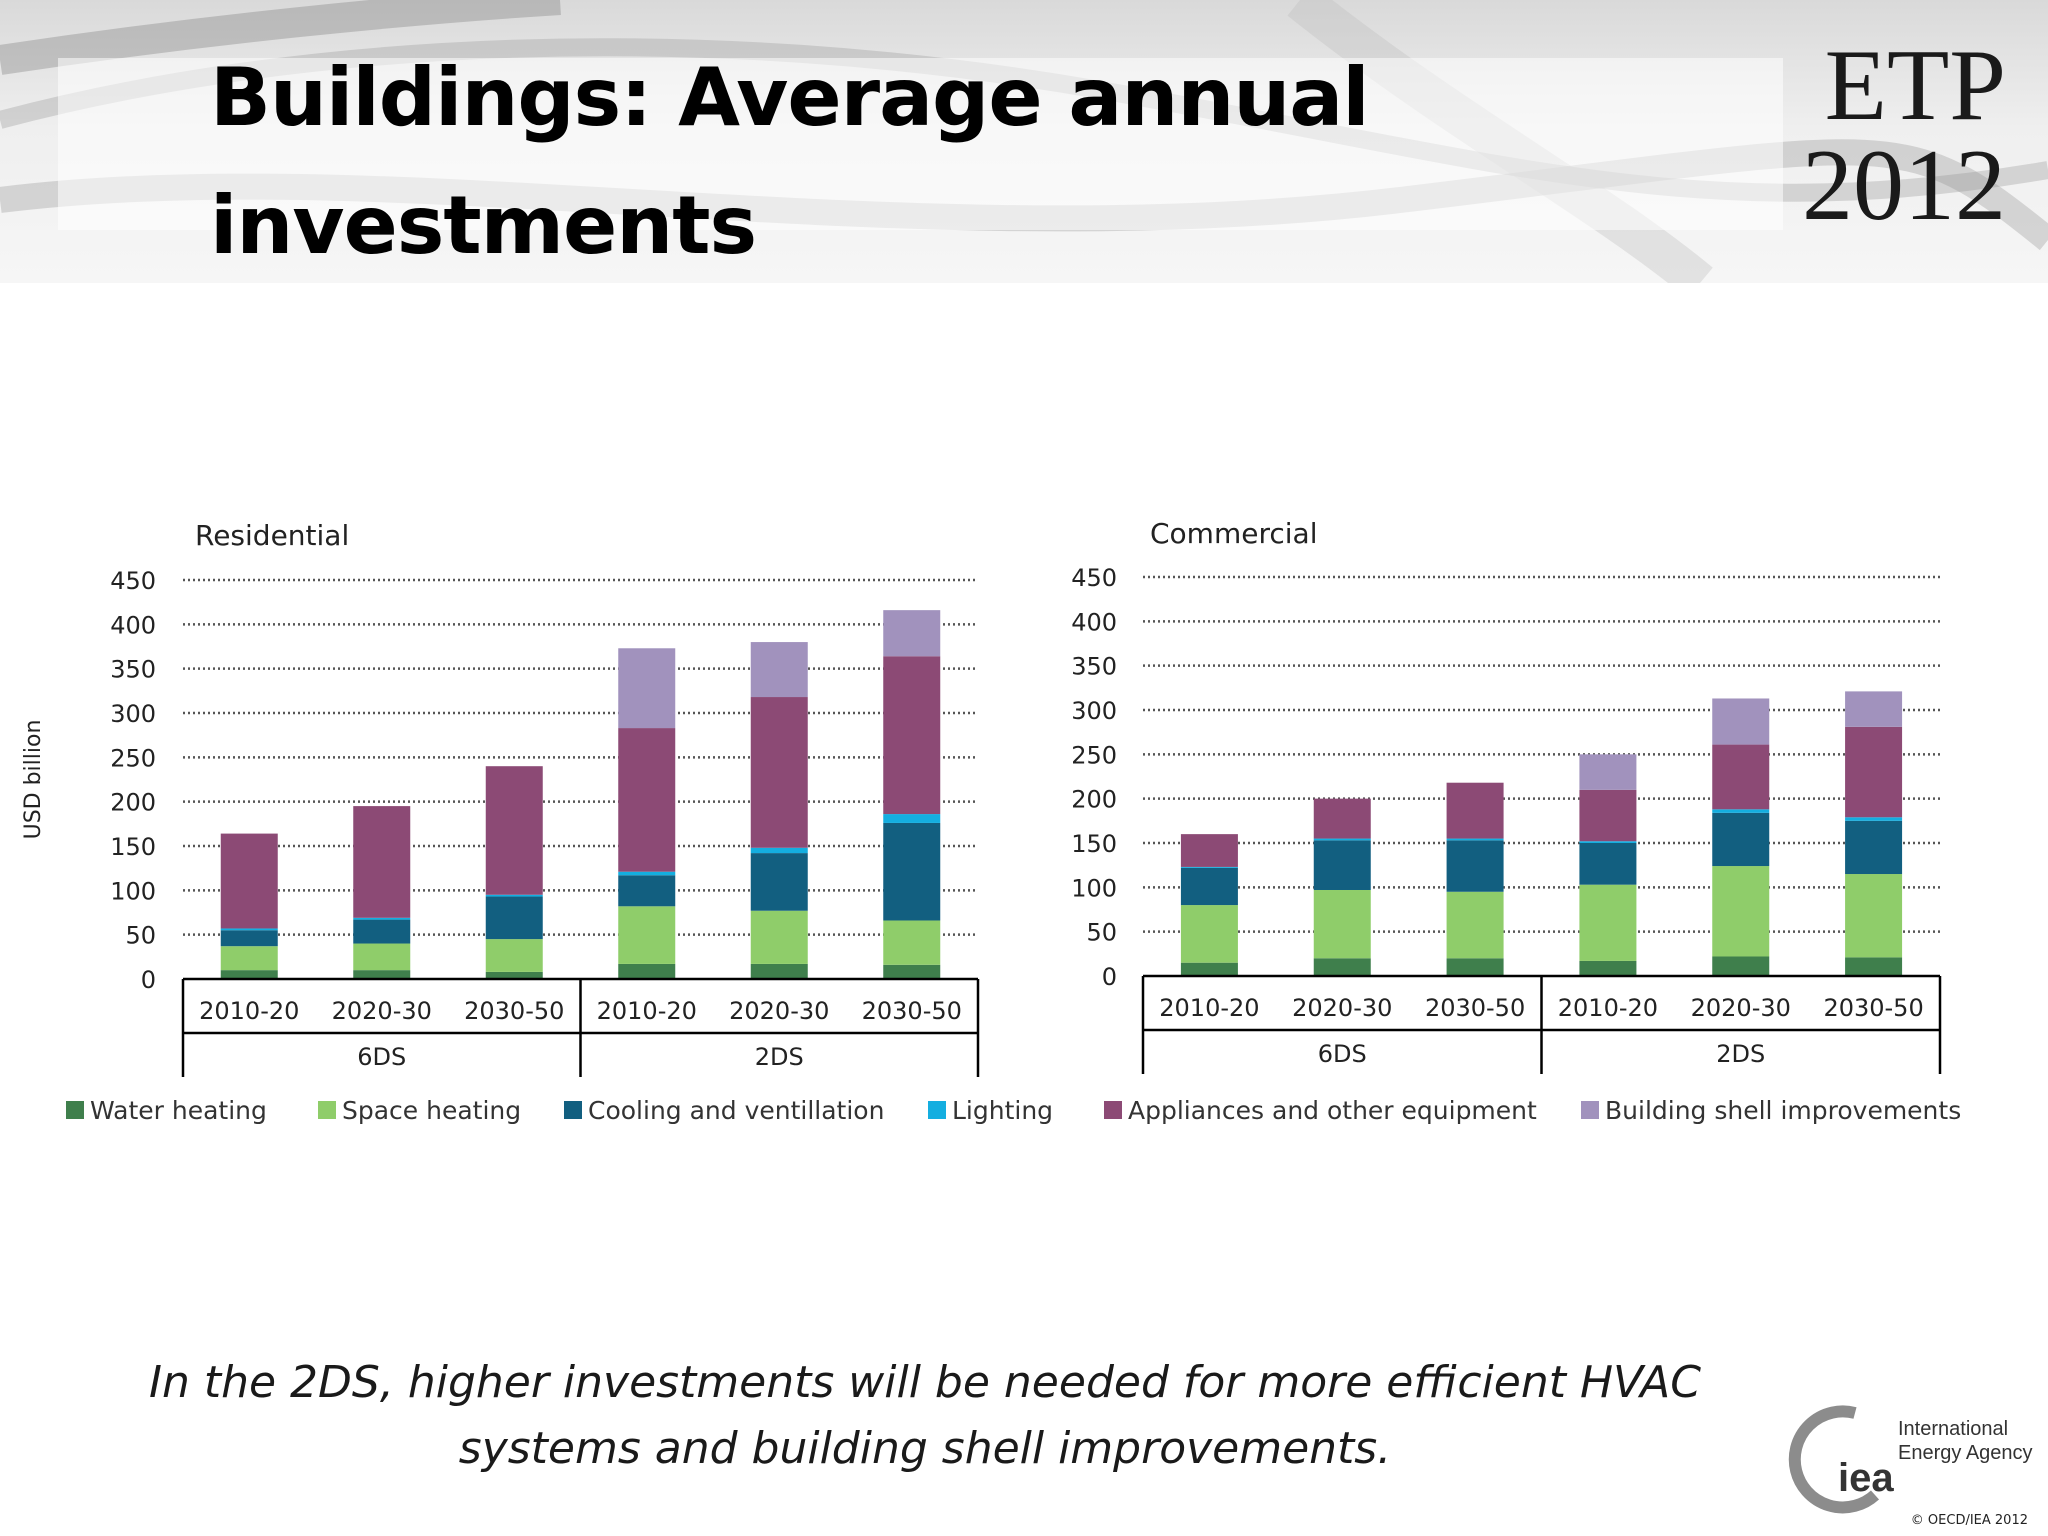  I want to click on iea-logo: iea International Energy Agency, so click(1910, 1459).